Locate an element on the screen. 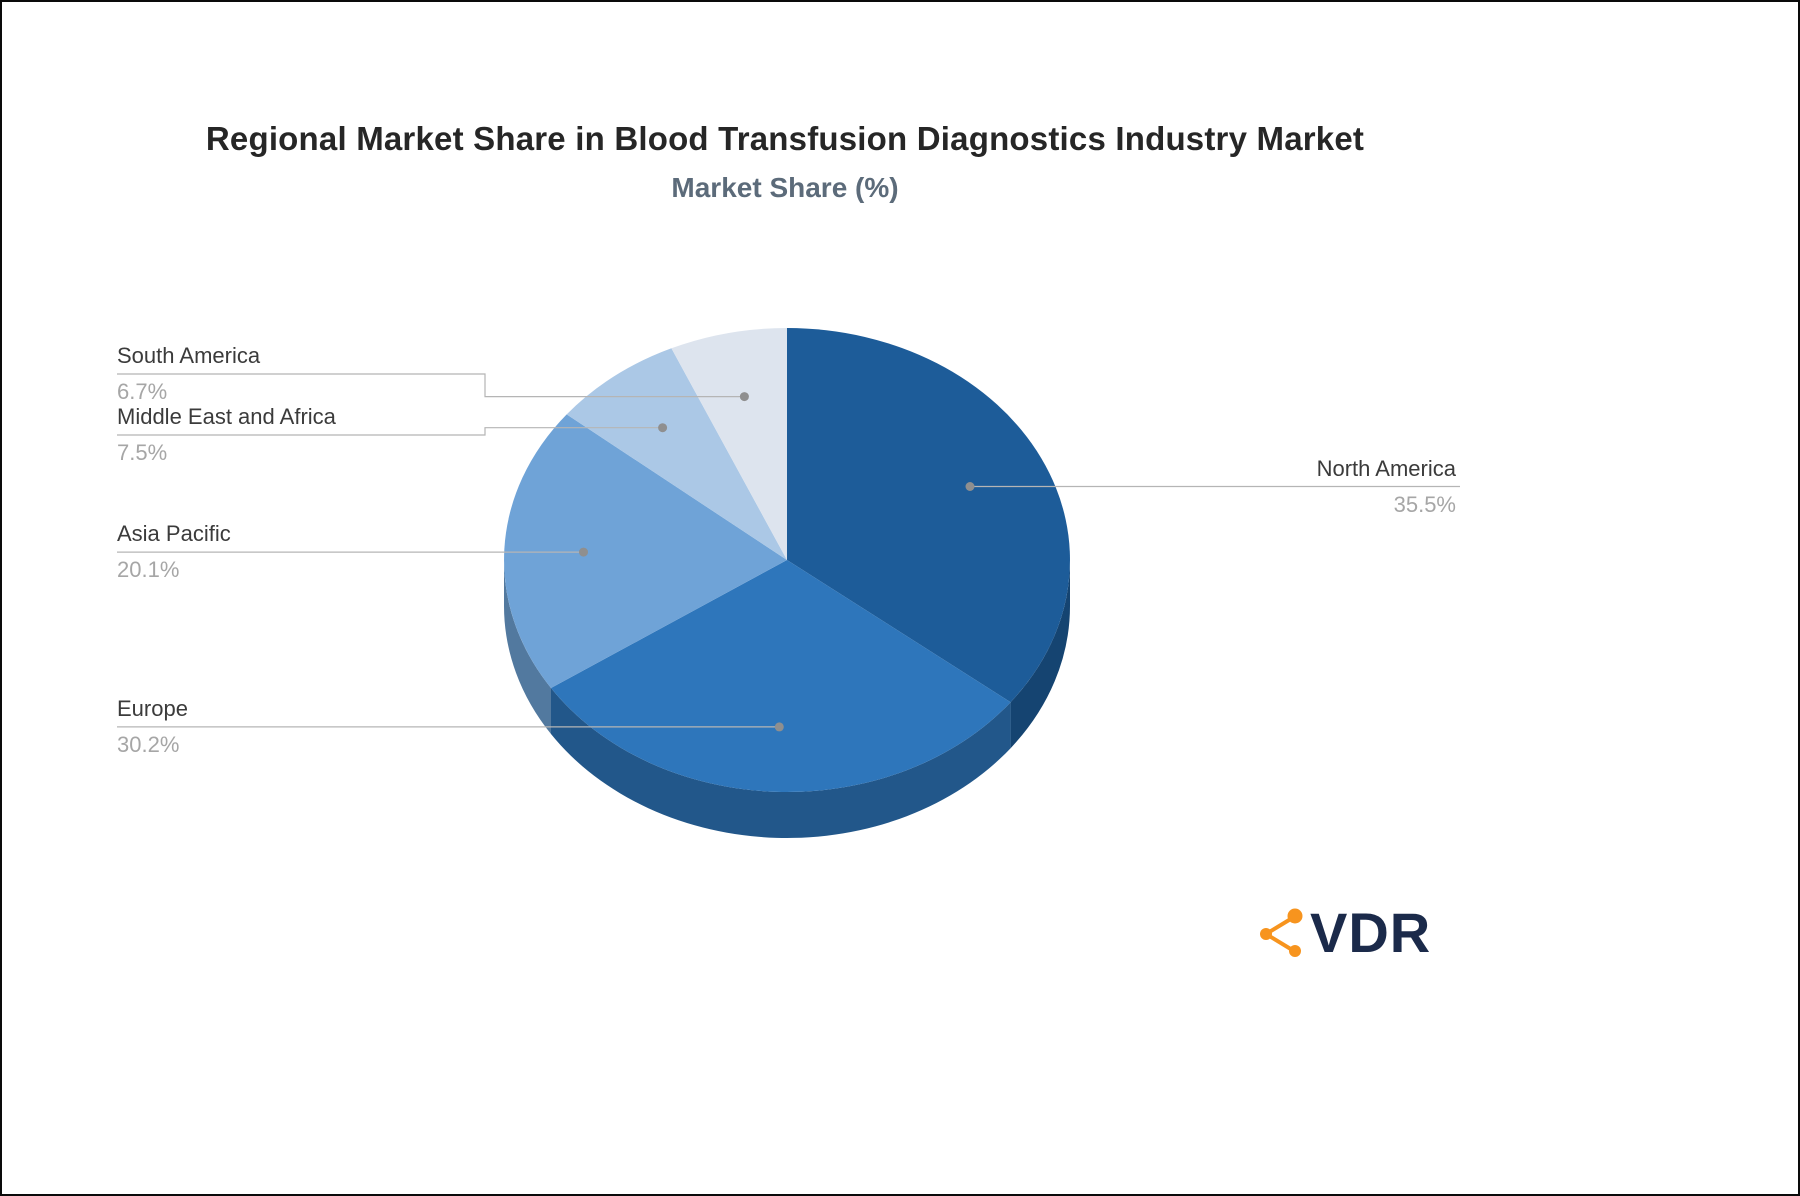 This screenshot has height=1196, width=1800. chart-subtitle: Market Share (%) is located at coordinates (785, 187).